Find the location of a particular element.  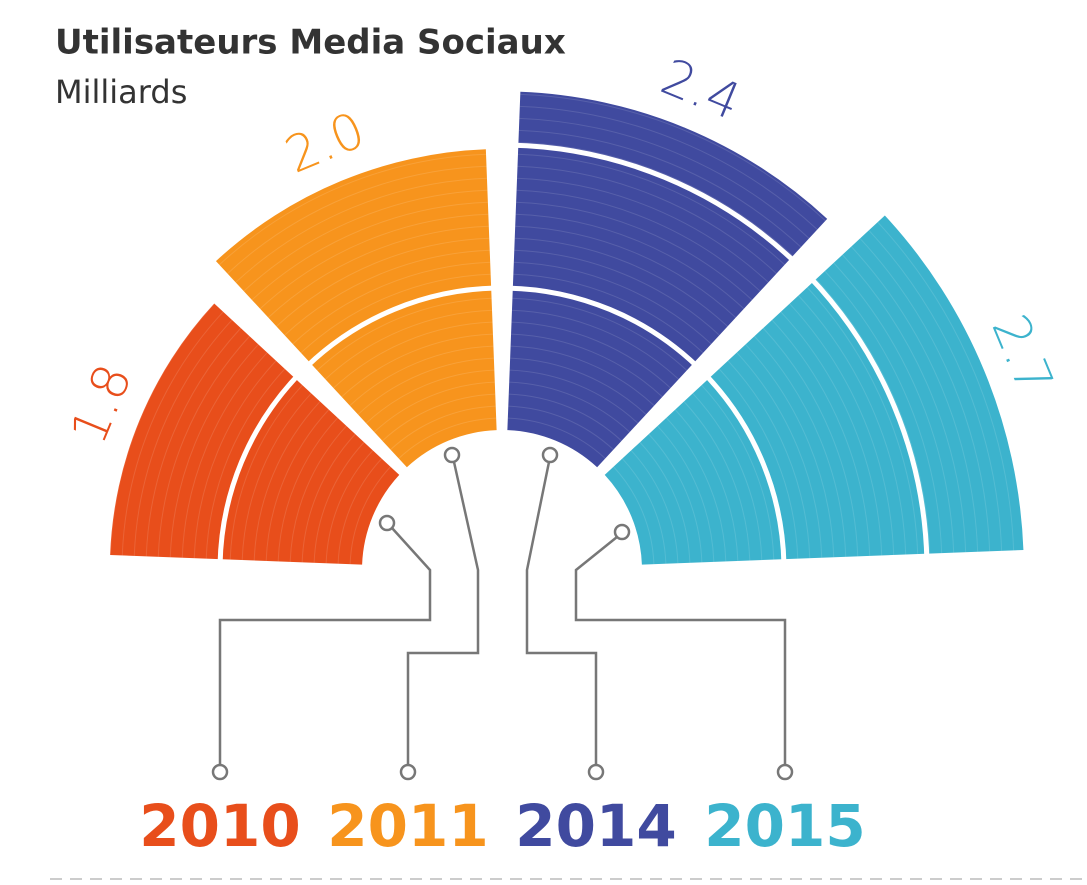

value-label: 2.4 is located at coordinates (701, 89).